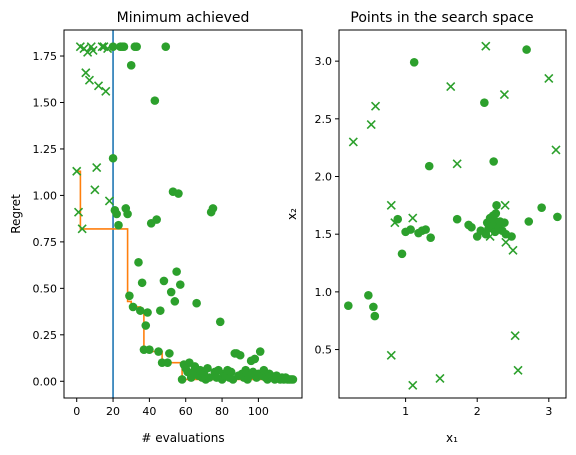  Describe the element at coordinates (182, 438) in the screenshot. I see `x-axis-label: # evaluations` at that location.